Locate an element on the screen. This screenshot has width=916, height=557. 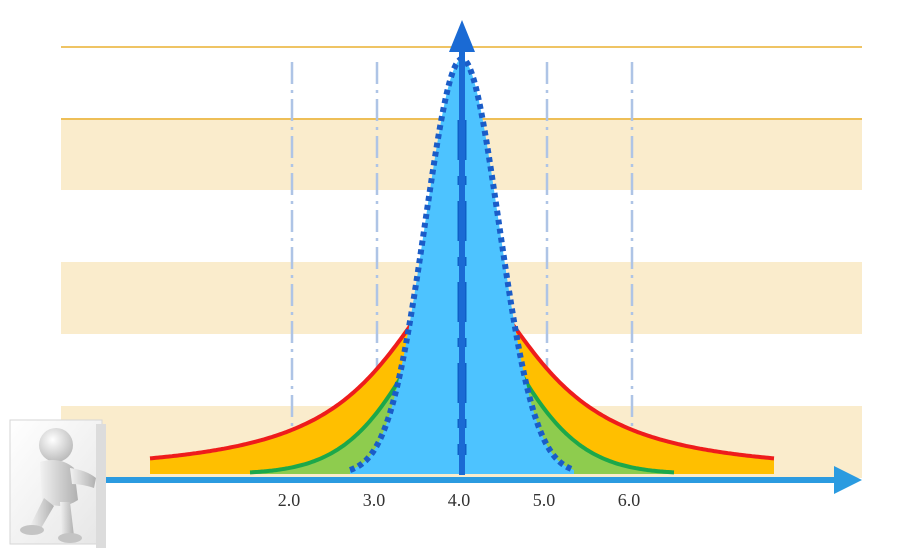
x-tick-label: 2.0 is located at coordinates (289, 500).